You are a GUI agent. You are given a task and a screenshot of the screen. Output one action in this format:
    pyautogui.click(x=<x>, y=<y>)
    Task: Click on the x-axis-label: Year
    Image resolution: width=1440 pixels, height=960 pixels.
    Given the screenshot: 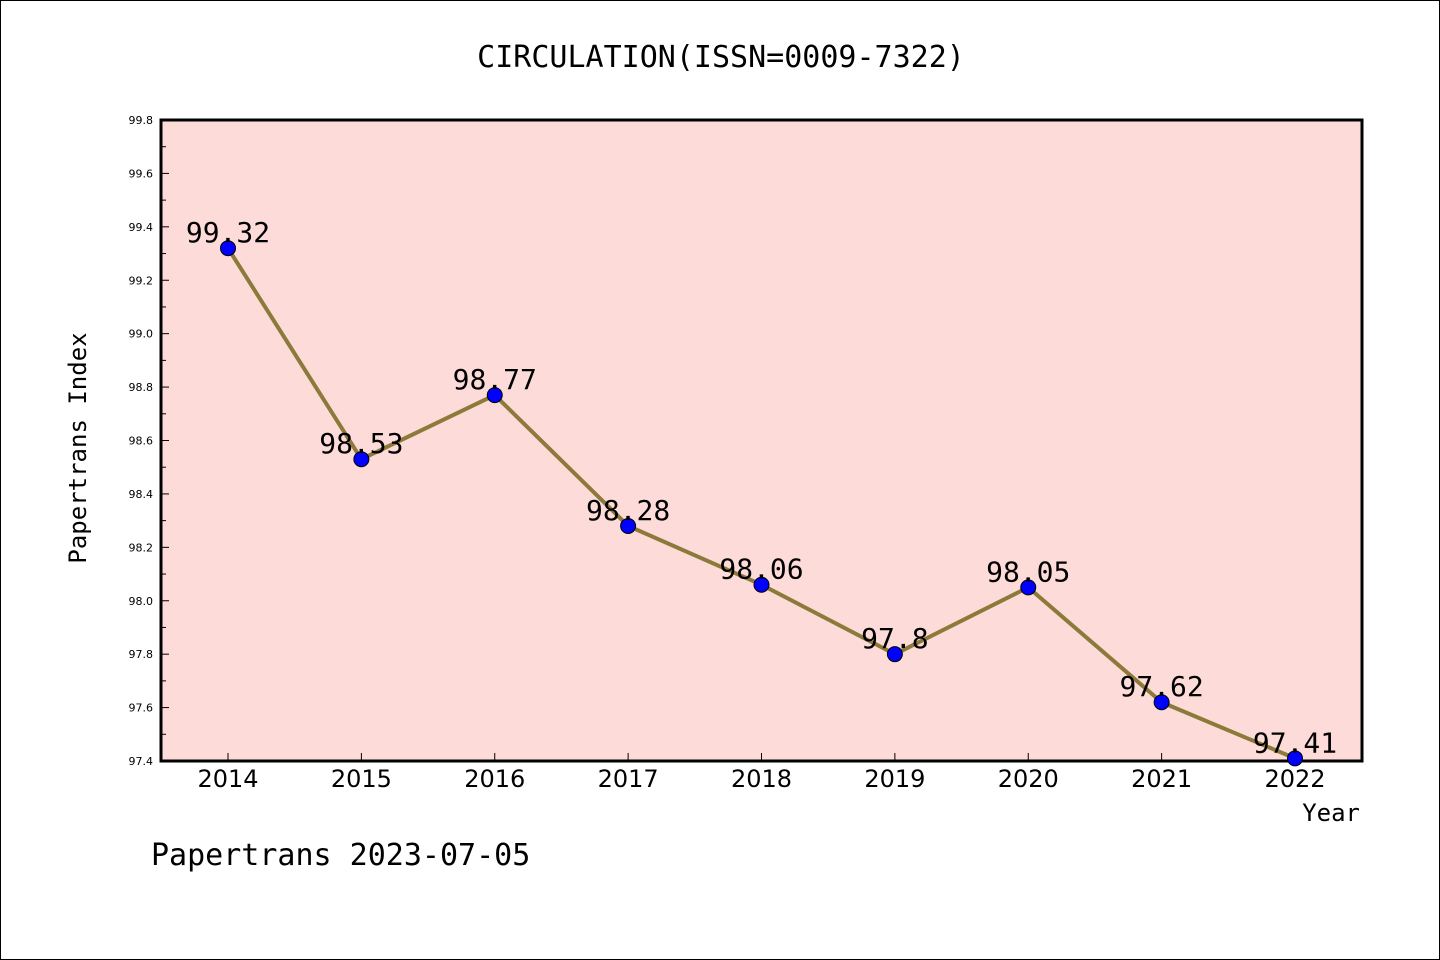 What is the action you would take?
    pyautogui.click(x=1331, y=813)
    